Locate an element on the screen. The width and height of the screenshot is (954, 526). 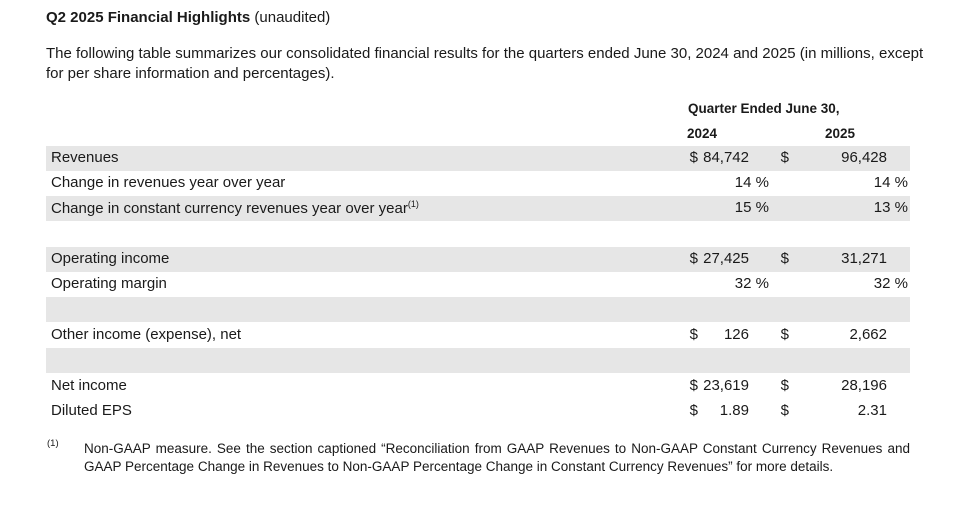
row-label: Operating margin is located at coordinates (109, 283).